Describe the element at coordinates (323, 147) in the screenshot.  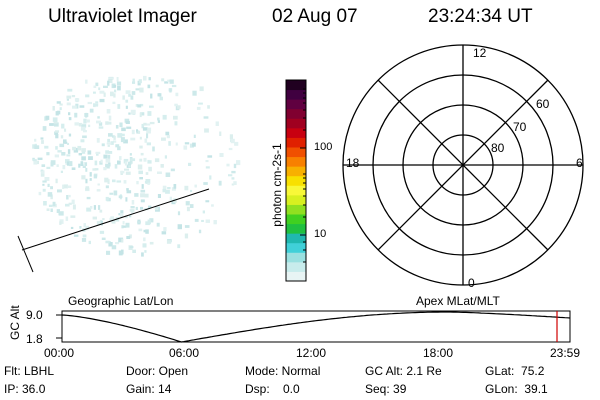
I see `colorbar-tick-100: 100` at that location.